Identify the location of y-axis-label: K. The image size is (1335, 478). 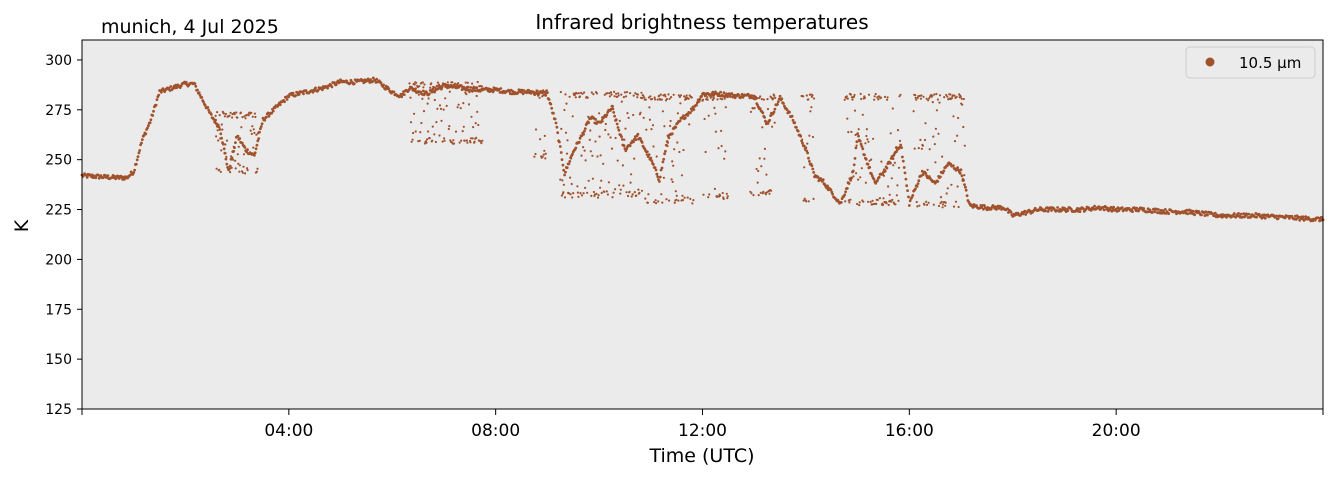
(22, 225).